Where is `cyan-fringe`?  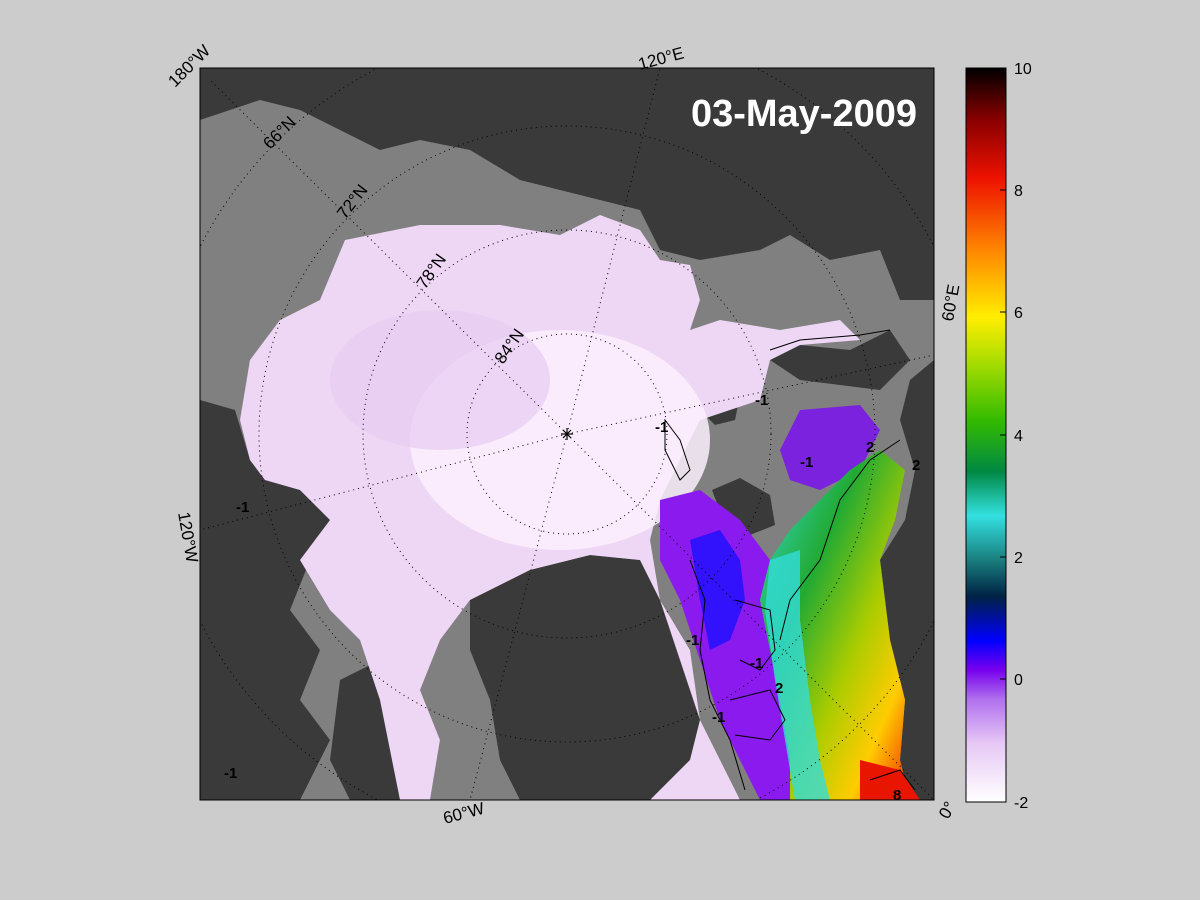 cyan-fringe is located at coordinates (797, 675).